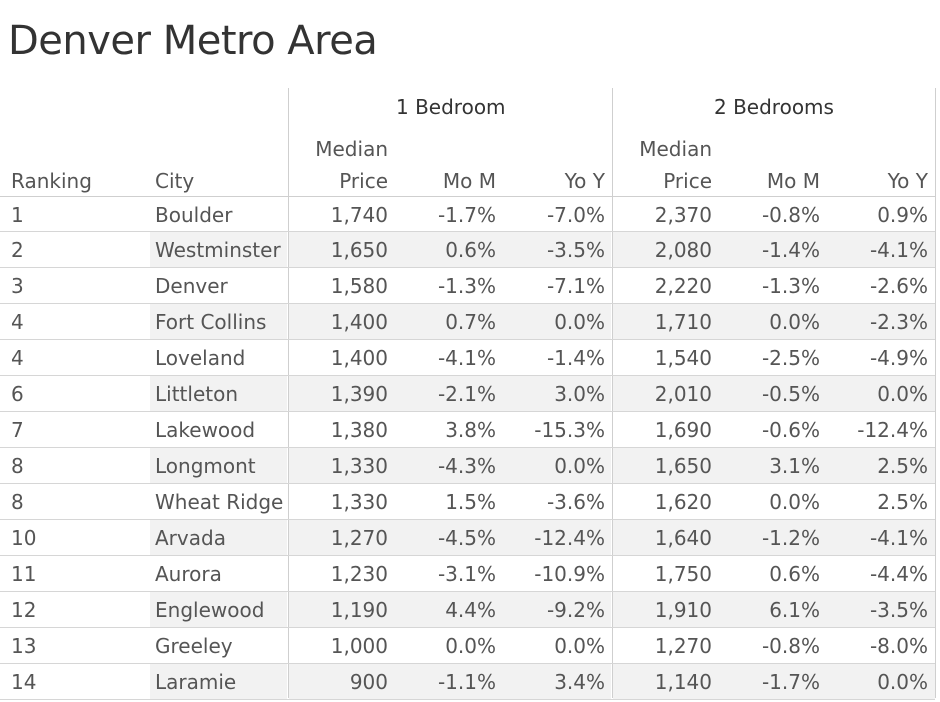 This screenshot has width=940, height=702. I want to click on cell-2br-yoy: -4.1%, so click(898, 250).